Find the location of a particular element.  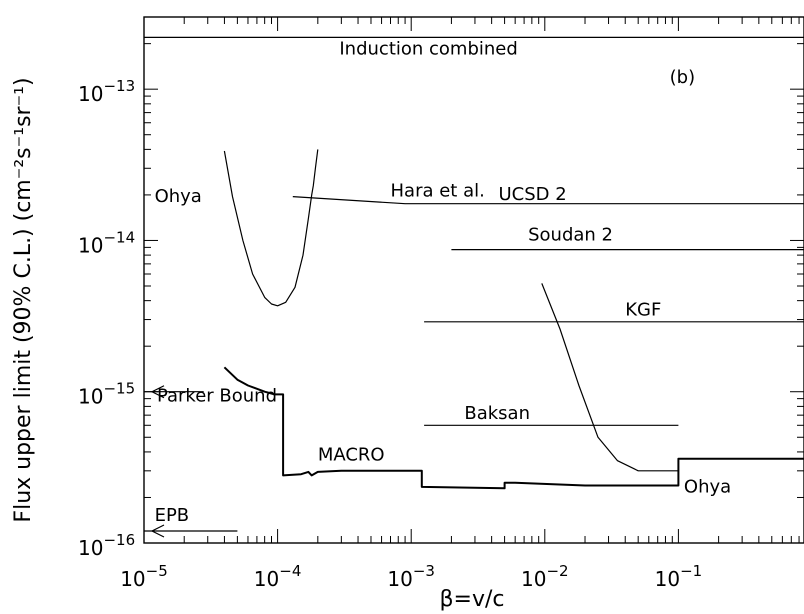

arrow-heads is located at coordinates (157, 461).